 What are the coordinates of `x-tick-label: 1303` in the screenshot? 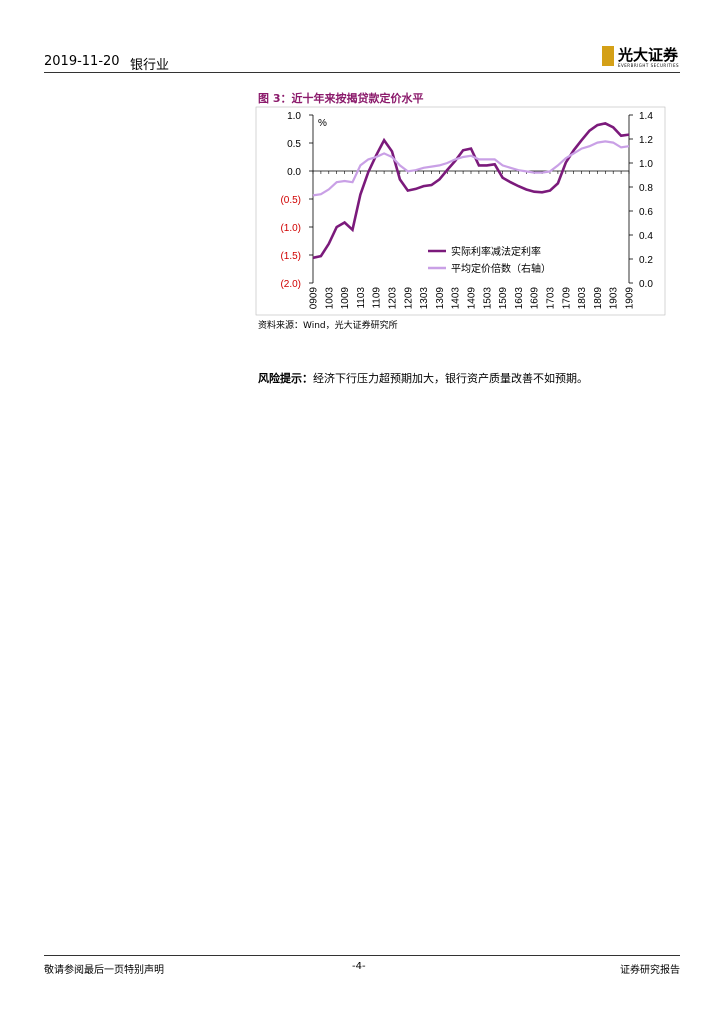 It's located at (424, 298).